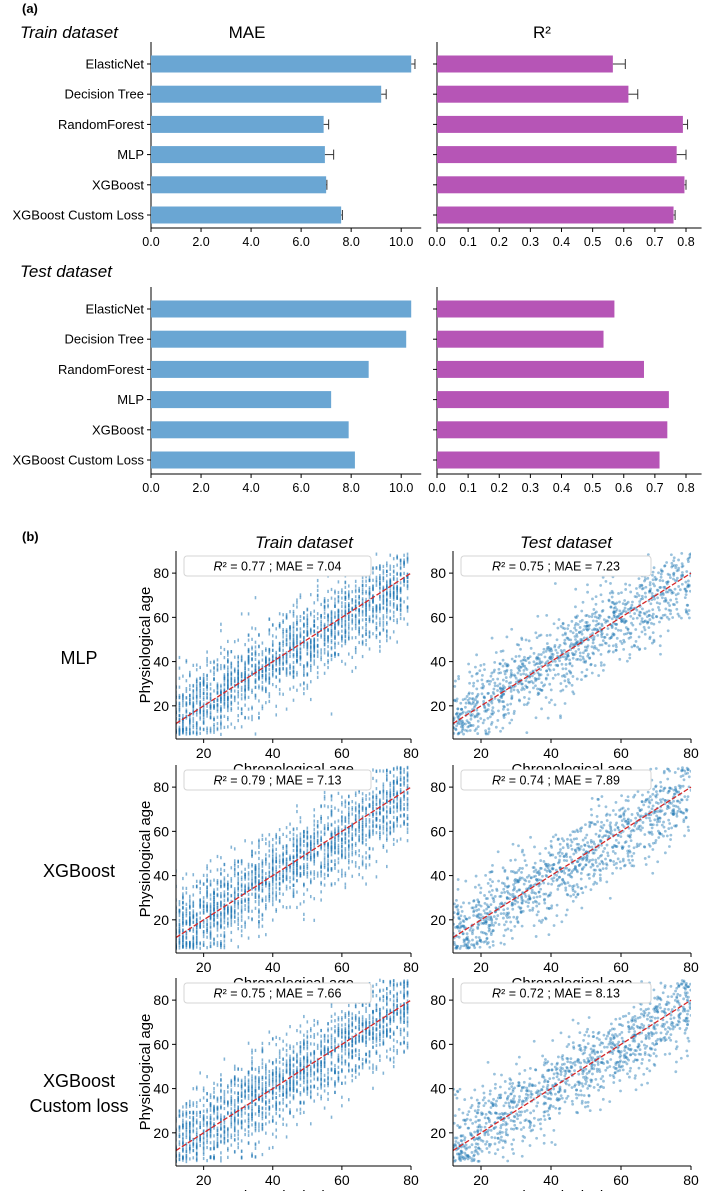 The image size is (709, 1191). I want to click on test-r2-x-tick-label: 0.6, so click(623, 488).